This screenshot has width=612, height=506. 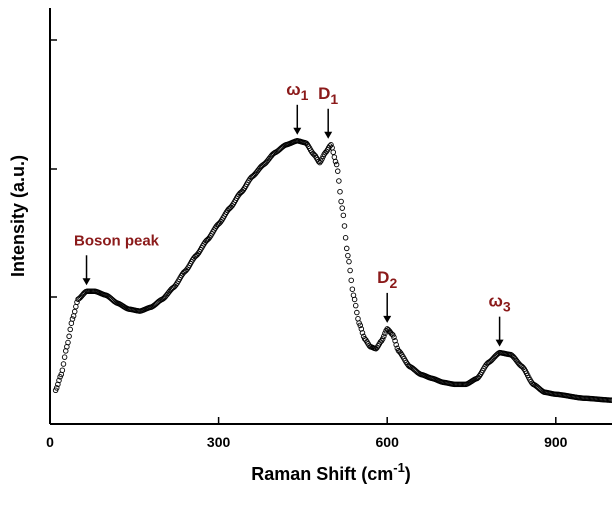 What do you see at coordinates (399, 467) in the screenshot?
I see `x-axis-title-superscript: -1` at bounding box center [399, 467].